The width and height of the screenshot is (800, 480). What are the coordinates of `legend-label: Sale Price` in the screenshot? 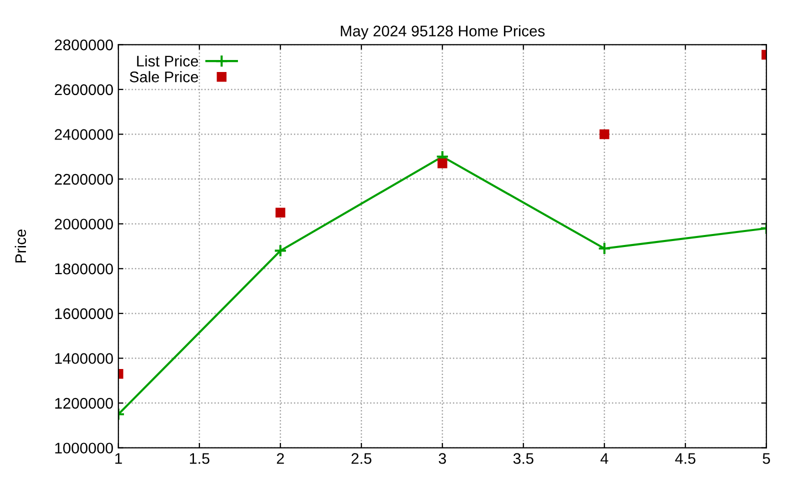 It's located at (164, 76).